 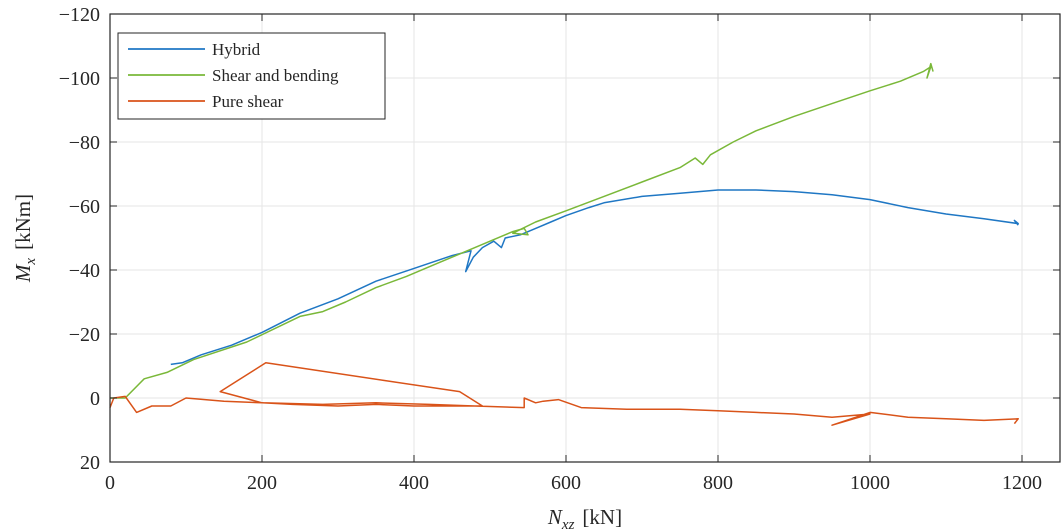 What do you see at coordinates (568, 524) in the screenshot?
I see `x-axis-title-sub: xz` at bounding box center [568, 524].